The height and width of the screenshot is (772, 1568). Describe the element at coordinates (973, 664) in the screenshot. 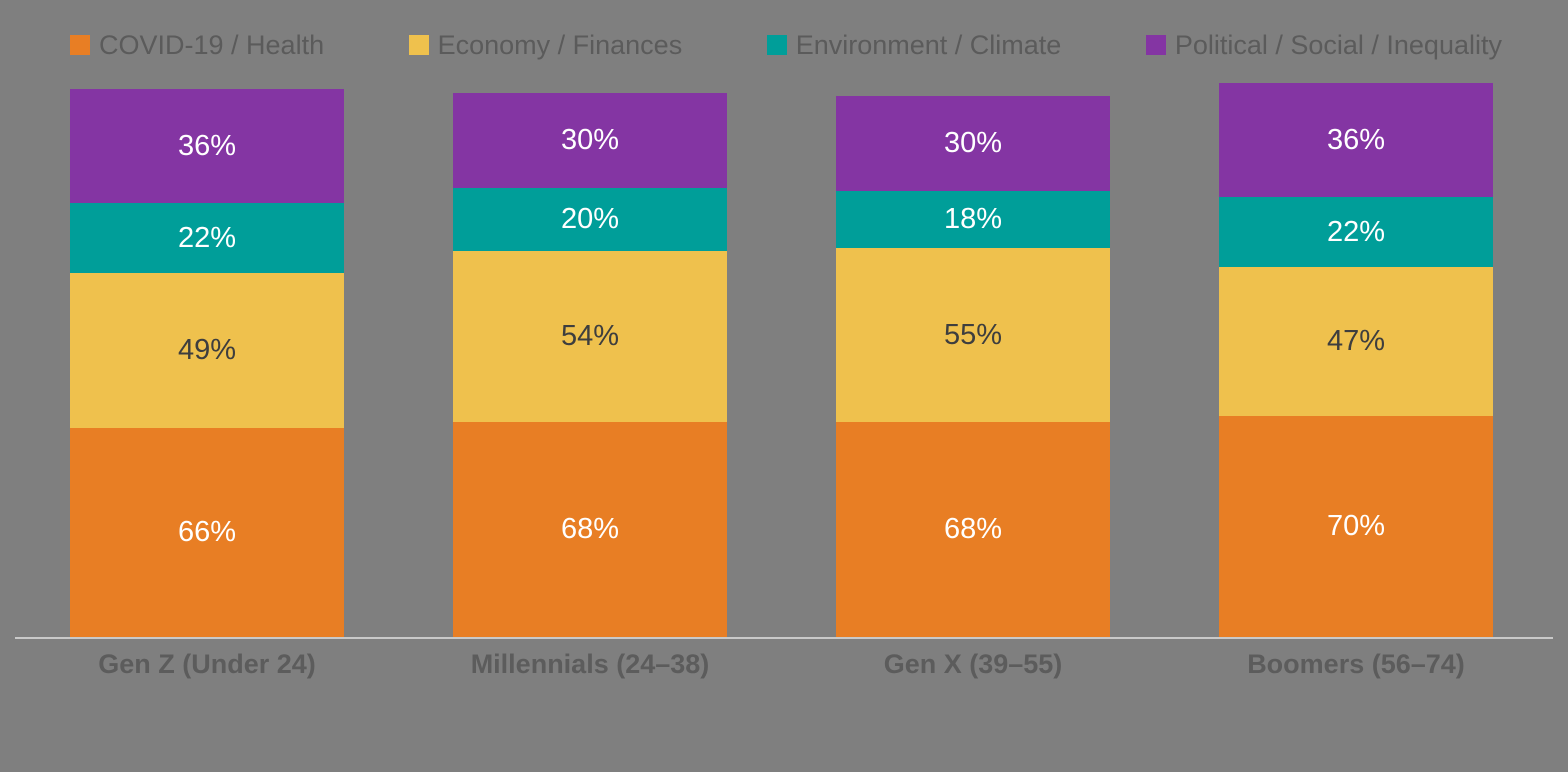

I see `category-label: Gen X (39–55)` at that location.